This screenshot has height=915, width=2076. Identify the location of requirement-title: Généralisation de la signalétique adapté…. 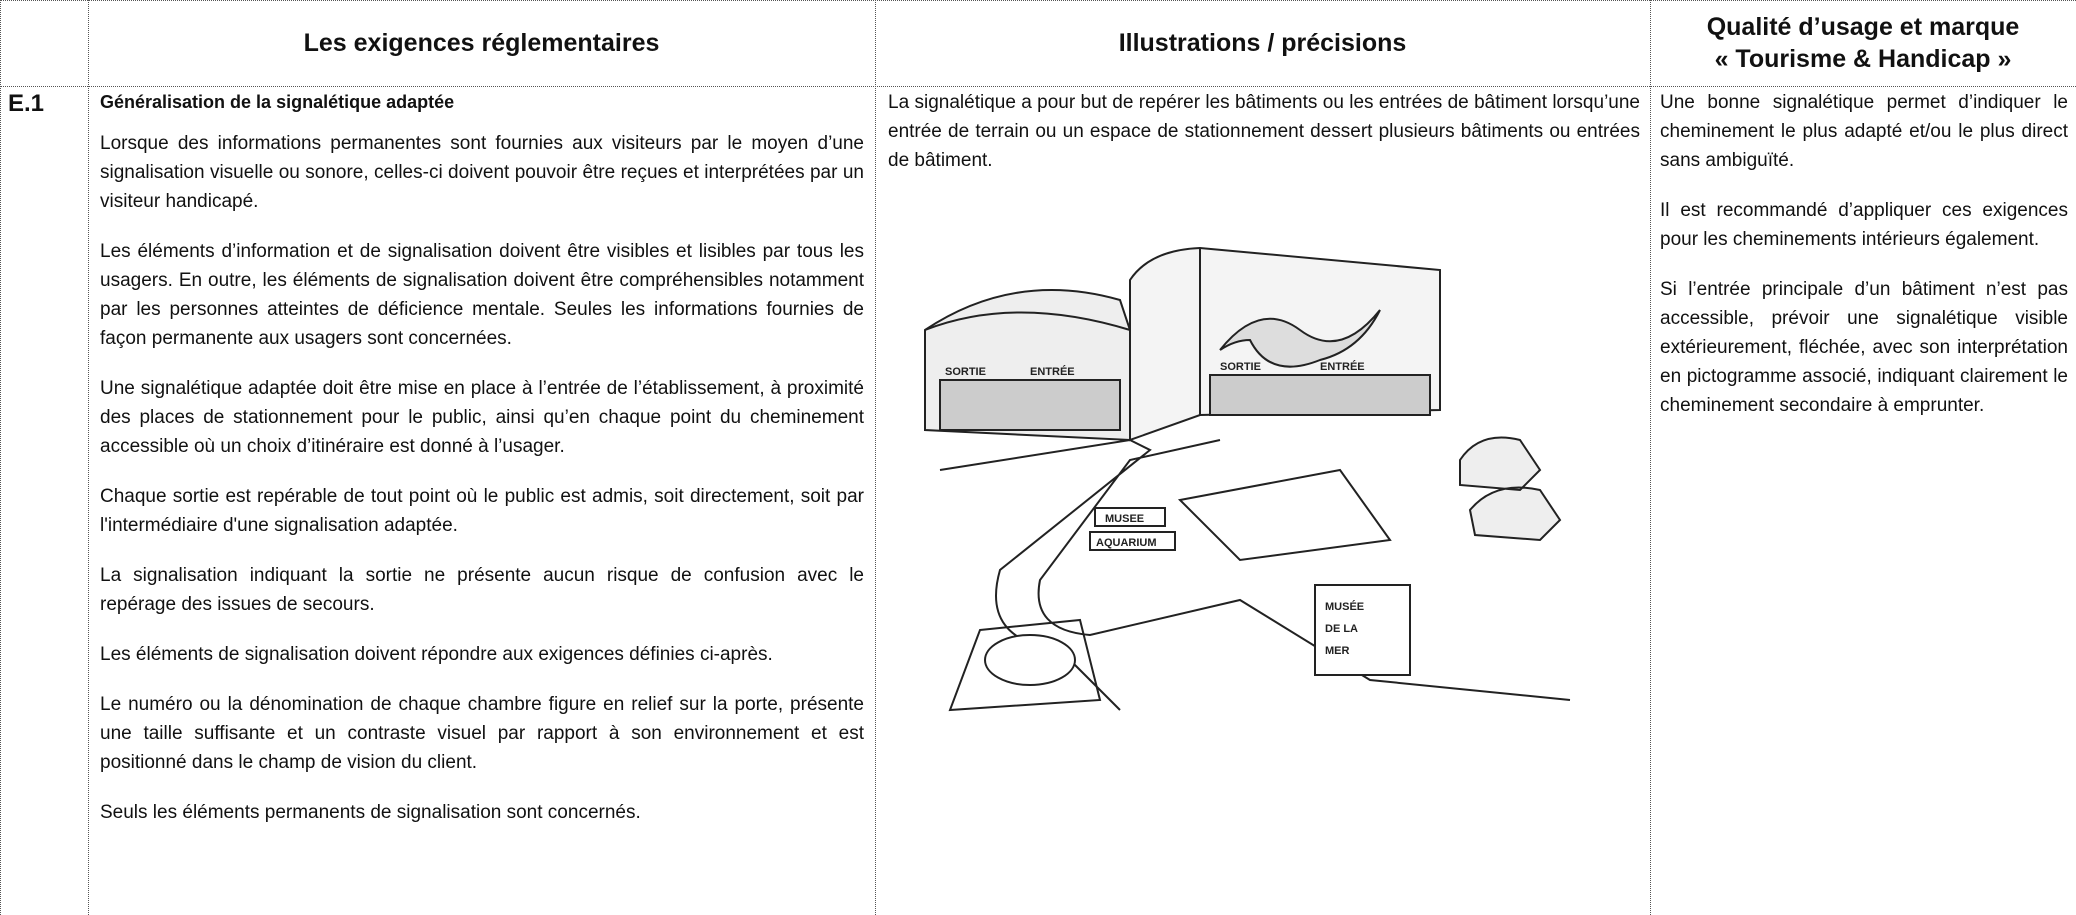
(277, 102).